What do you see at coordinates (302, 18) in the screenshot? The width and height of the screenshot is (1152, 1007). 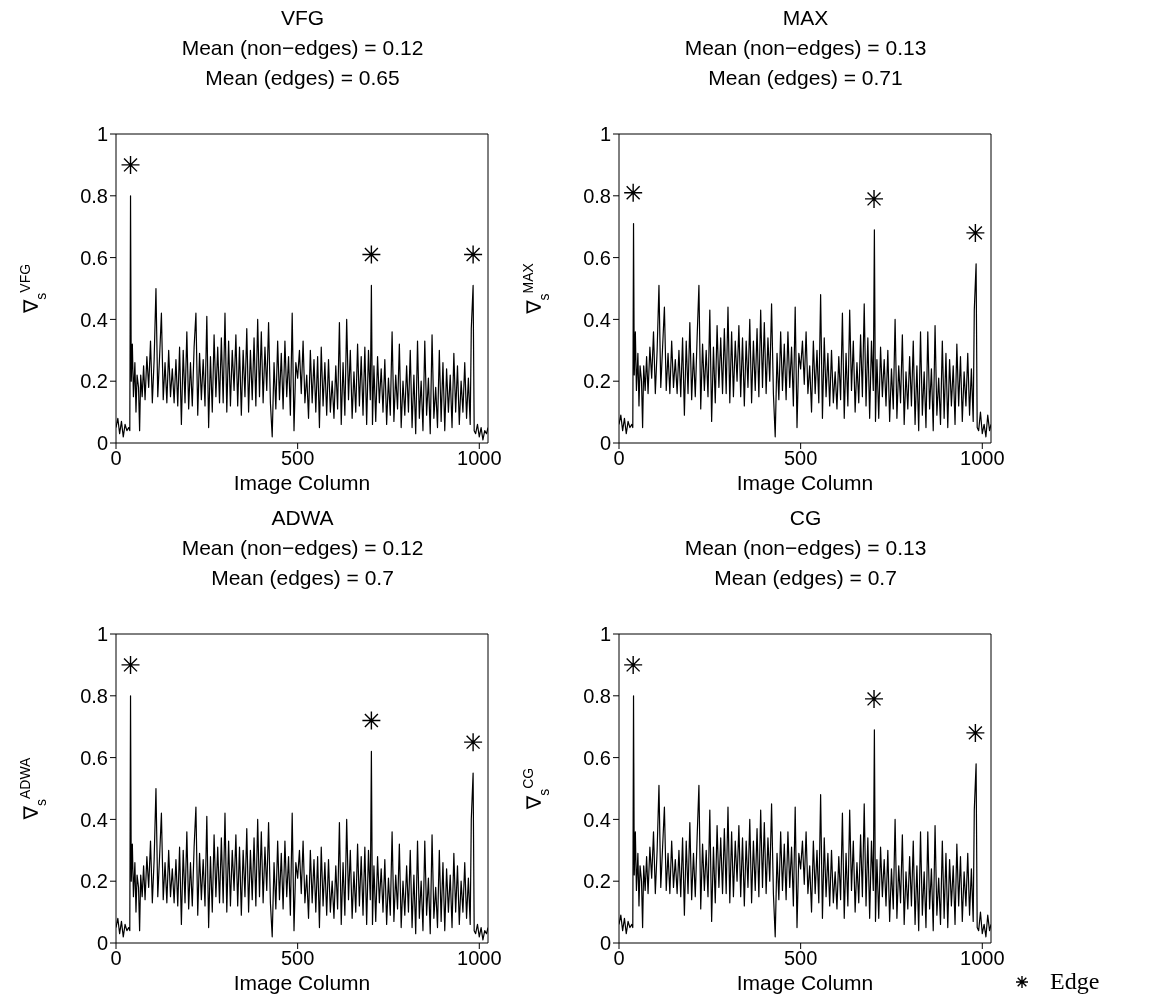 I see `chart-title: VFG` at bounding box center [302, 18].